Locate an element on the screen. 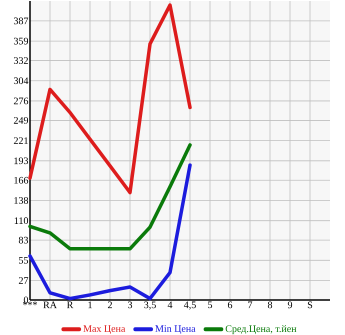  y-tick-label: 83 is located at coordinates (23, 240).